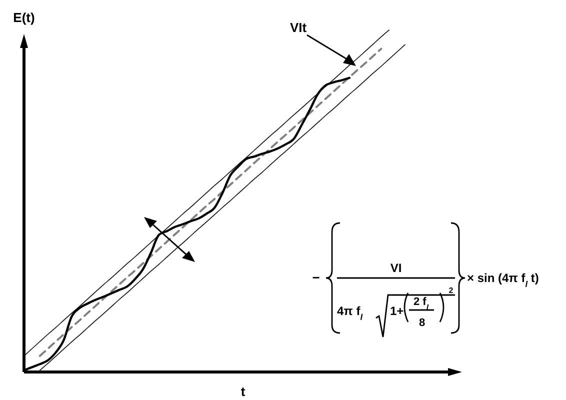 Image resolution: width=566 pixels, height=400 pixels. Describe the element at coordinates (503, 280) in the screenshot. I see `text: × sin (4π f$_{l}$ t)` at that location.